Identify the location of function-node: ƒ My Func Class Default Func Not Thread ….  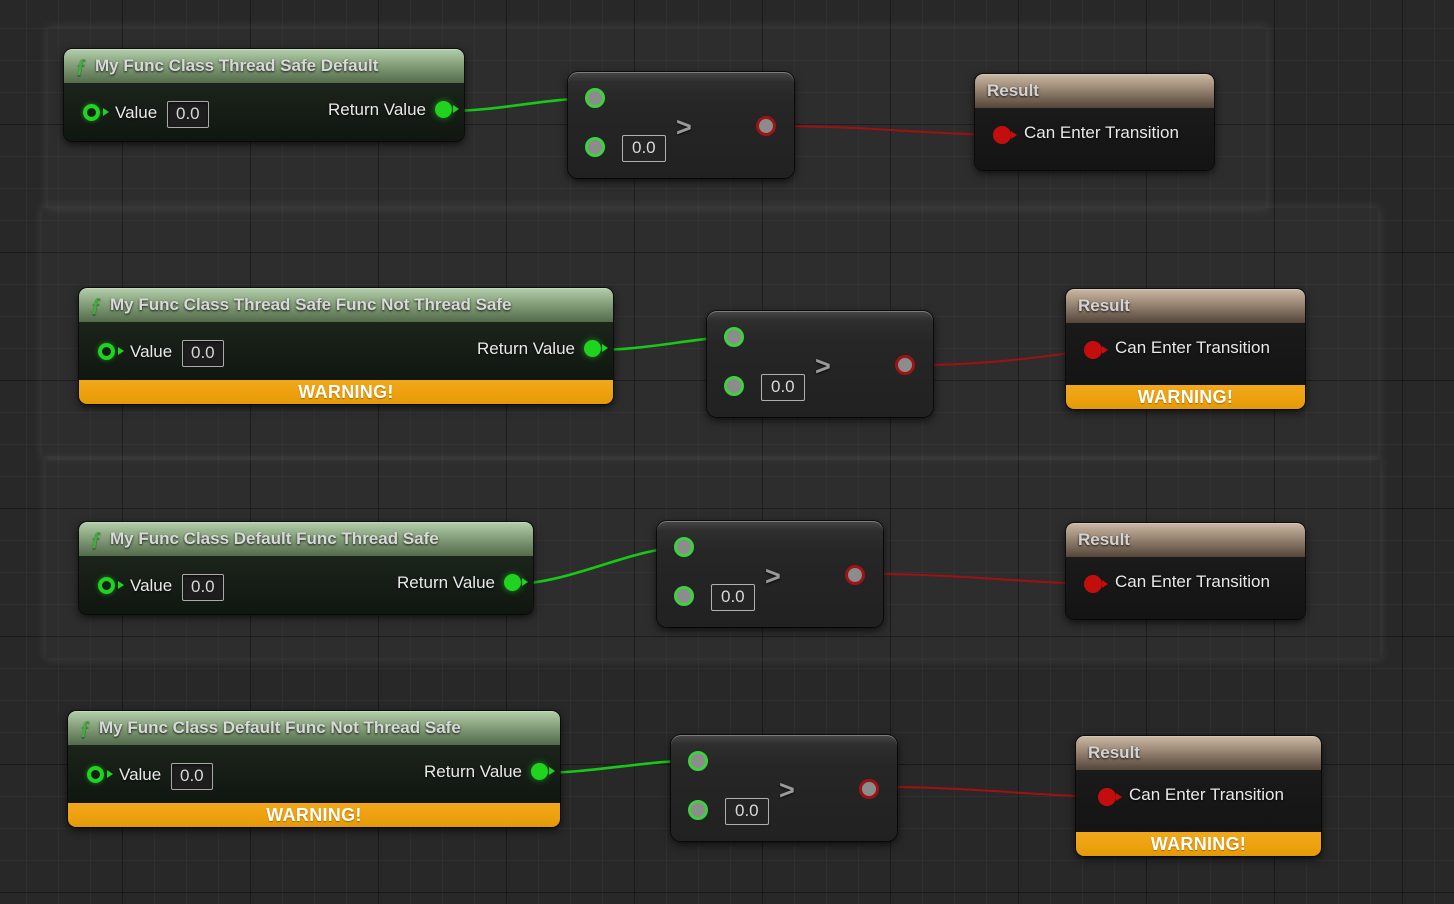
(314, 769).